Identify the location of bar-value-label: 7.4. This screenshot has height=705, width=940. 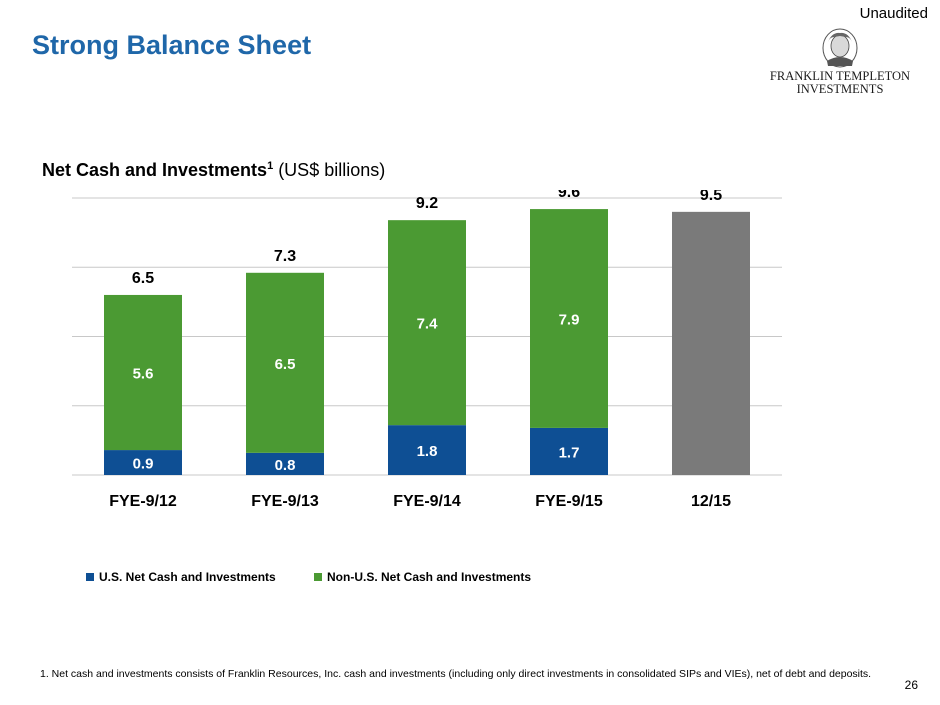
(428, 324).